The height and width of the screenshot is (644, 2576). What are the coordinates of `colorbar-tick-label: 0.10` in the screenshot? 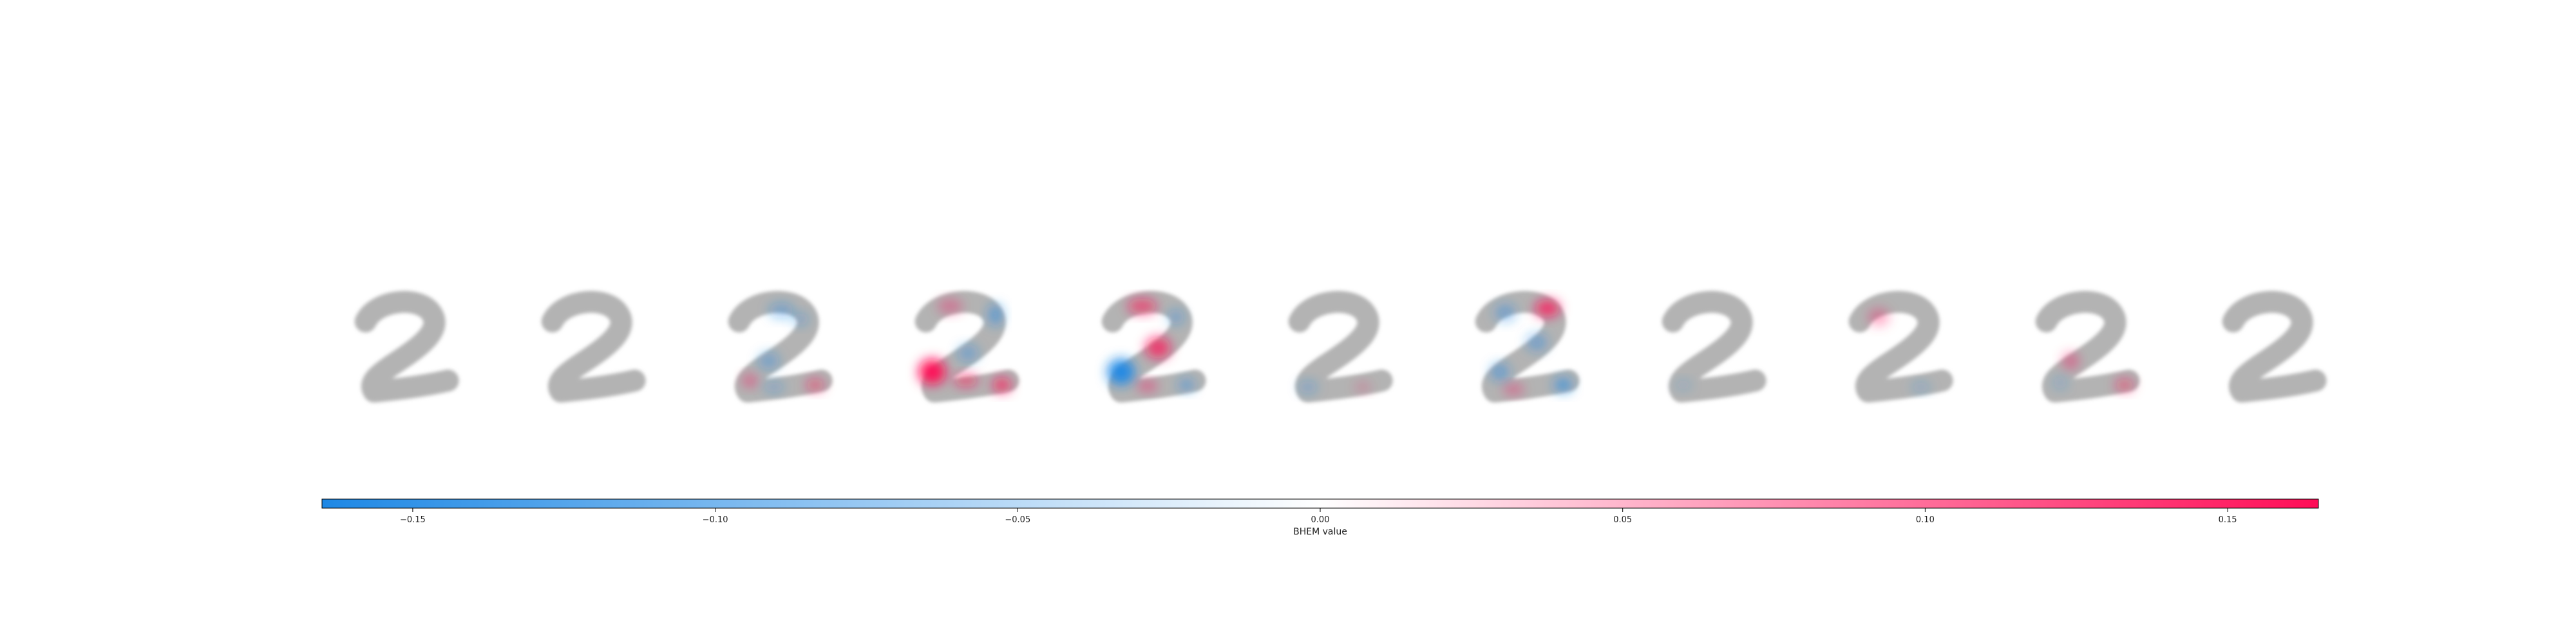 It's located at (1925, 520).